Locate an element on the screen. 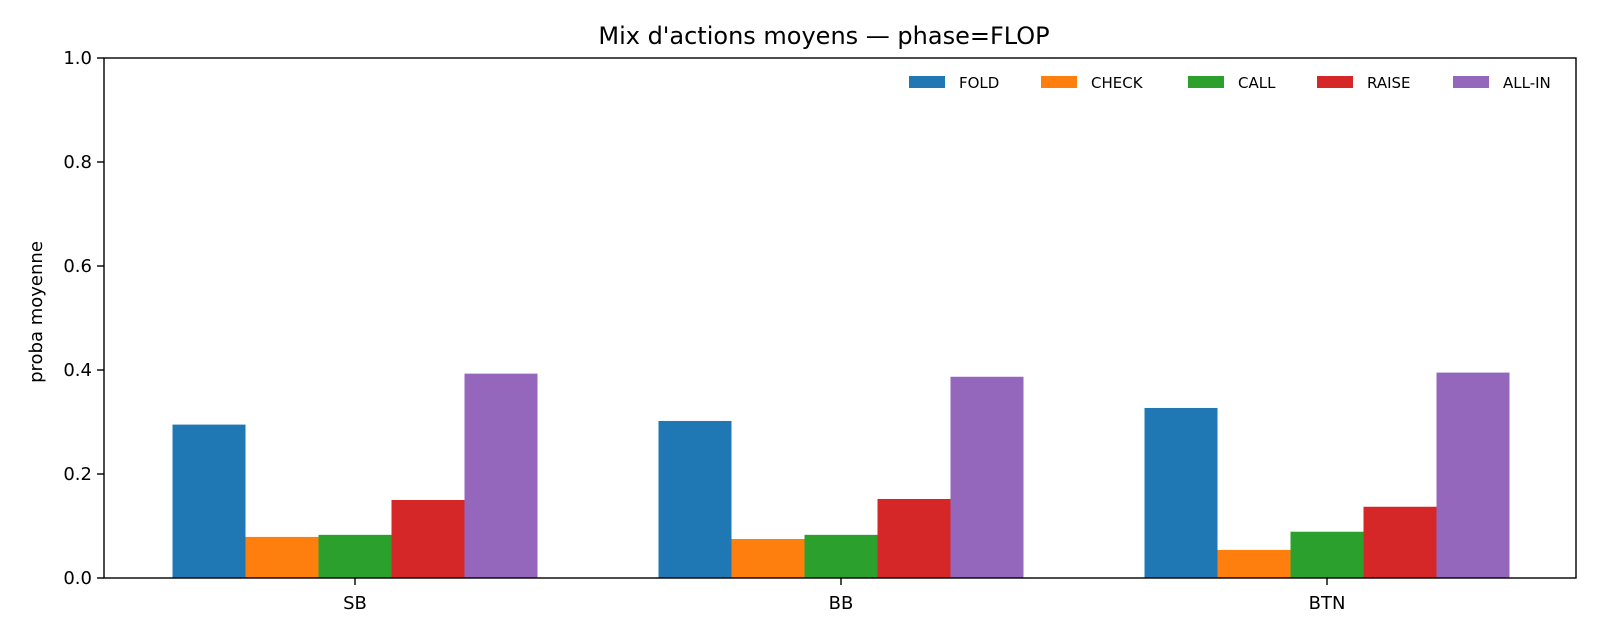  x-tick-label: BTN is located at coordinates (1327, 603).